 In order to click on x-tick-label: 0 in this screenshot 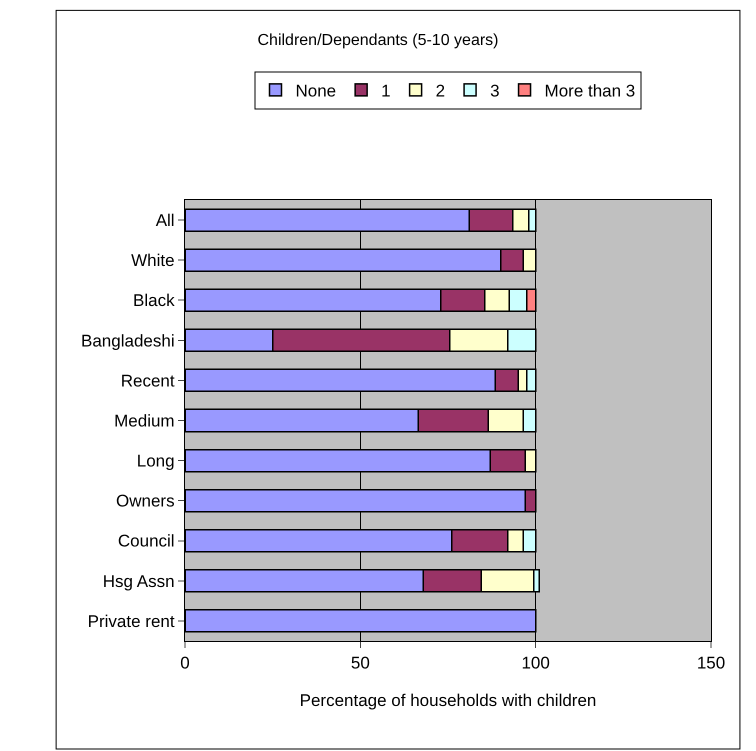, I will do `click(185, 662)`.